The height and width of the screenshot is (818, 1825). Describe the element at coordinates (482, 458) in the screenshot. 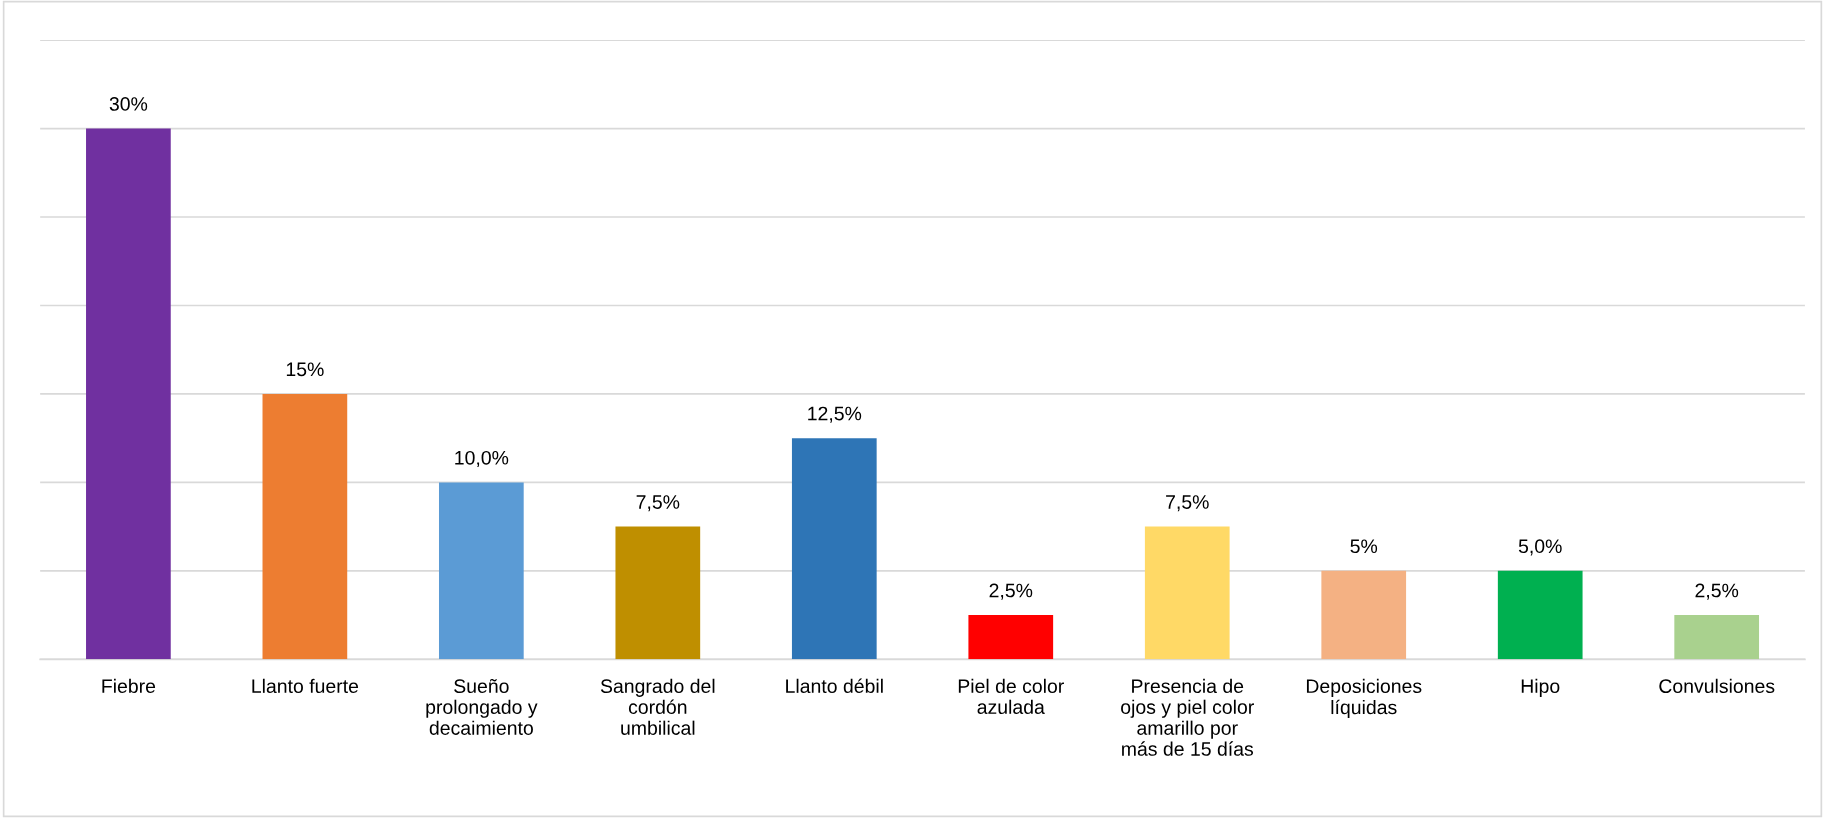

I see `data-label: 10,0%` at that location.